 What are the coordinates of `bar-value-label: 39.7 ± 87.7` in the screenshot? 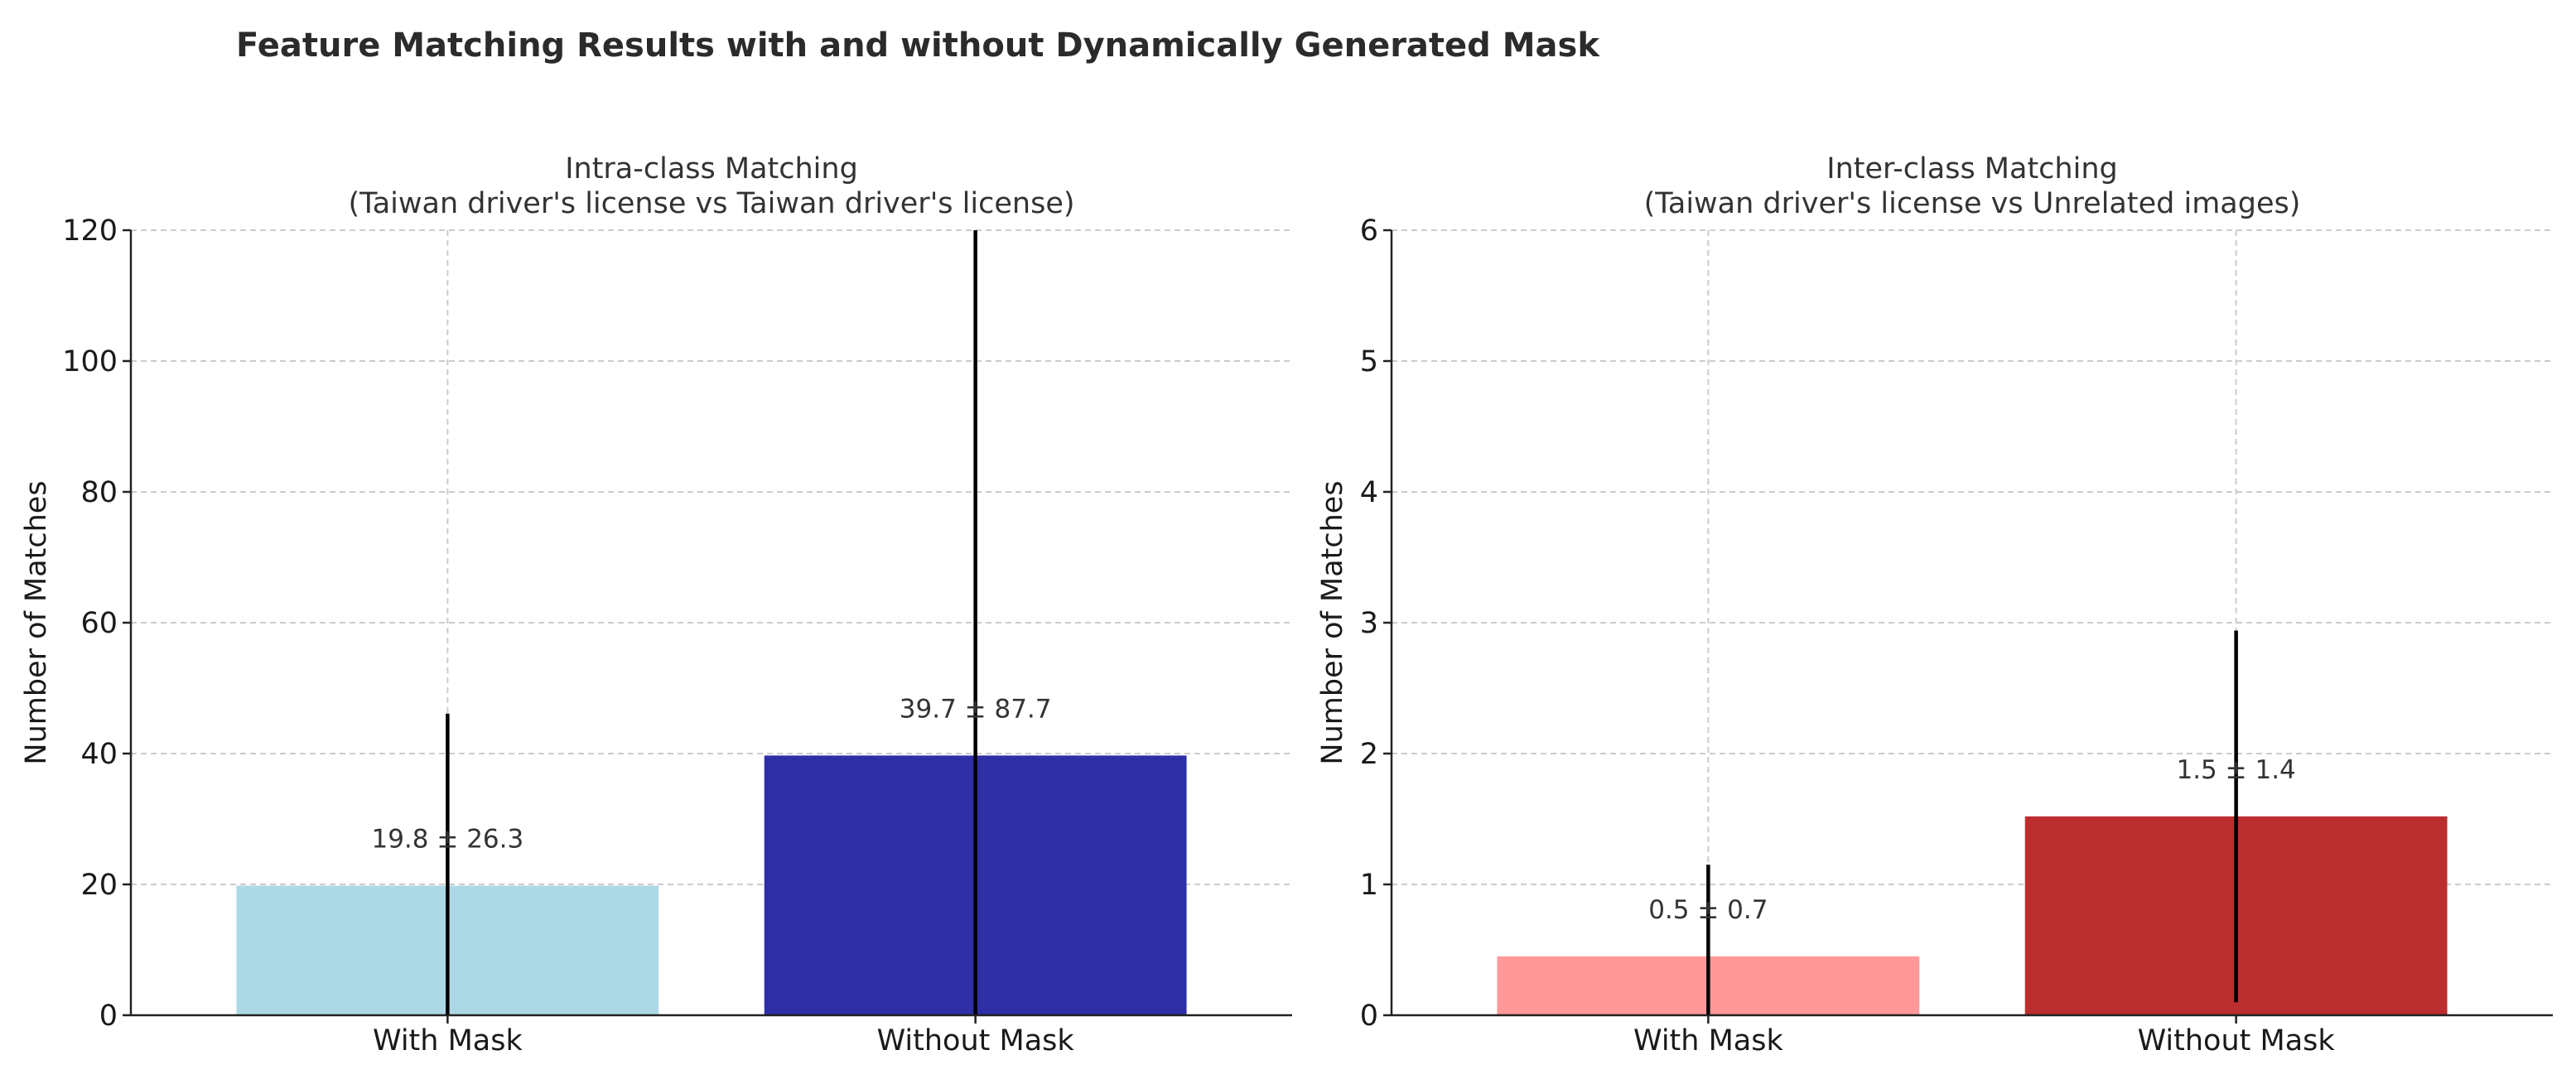 It's located at (976, 709).